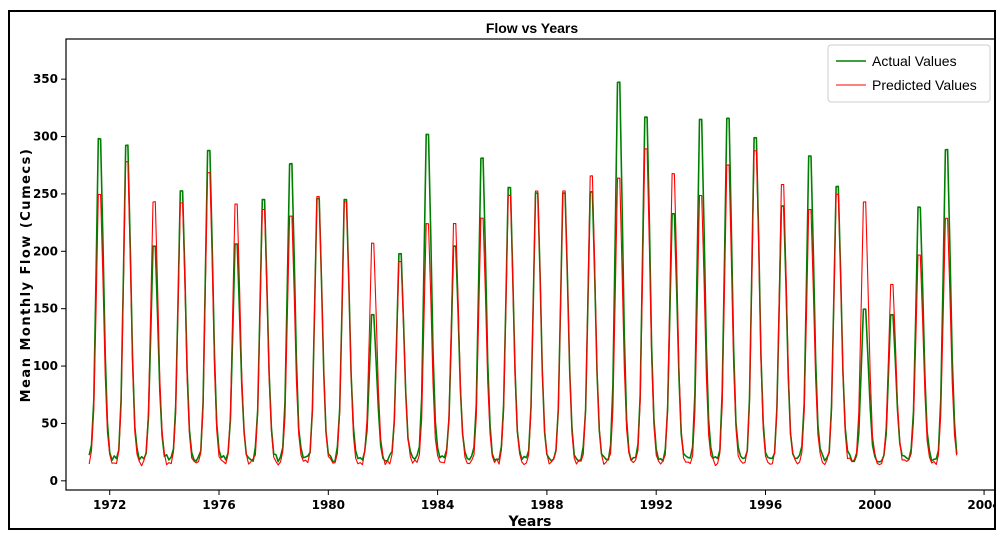  I want to click on x-tick-label-1988: 1988, so click(546, 505).